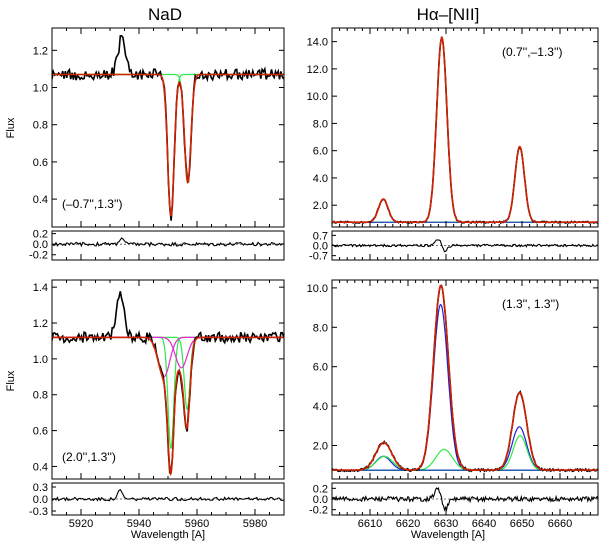 Image resolution: width=600 pixels, height=542 pixels. I want to click on x-tick-label: 6650, so click(522, 524).